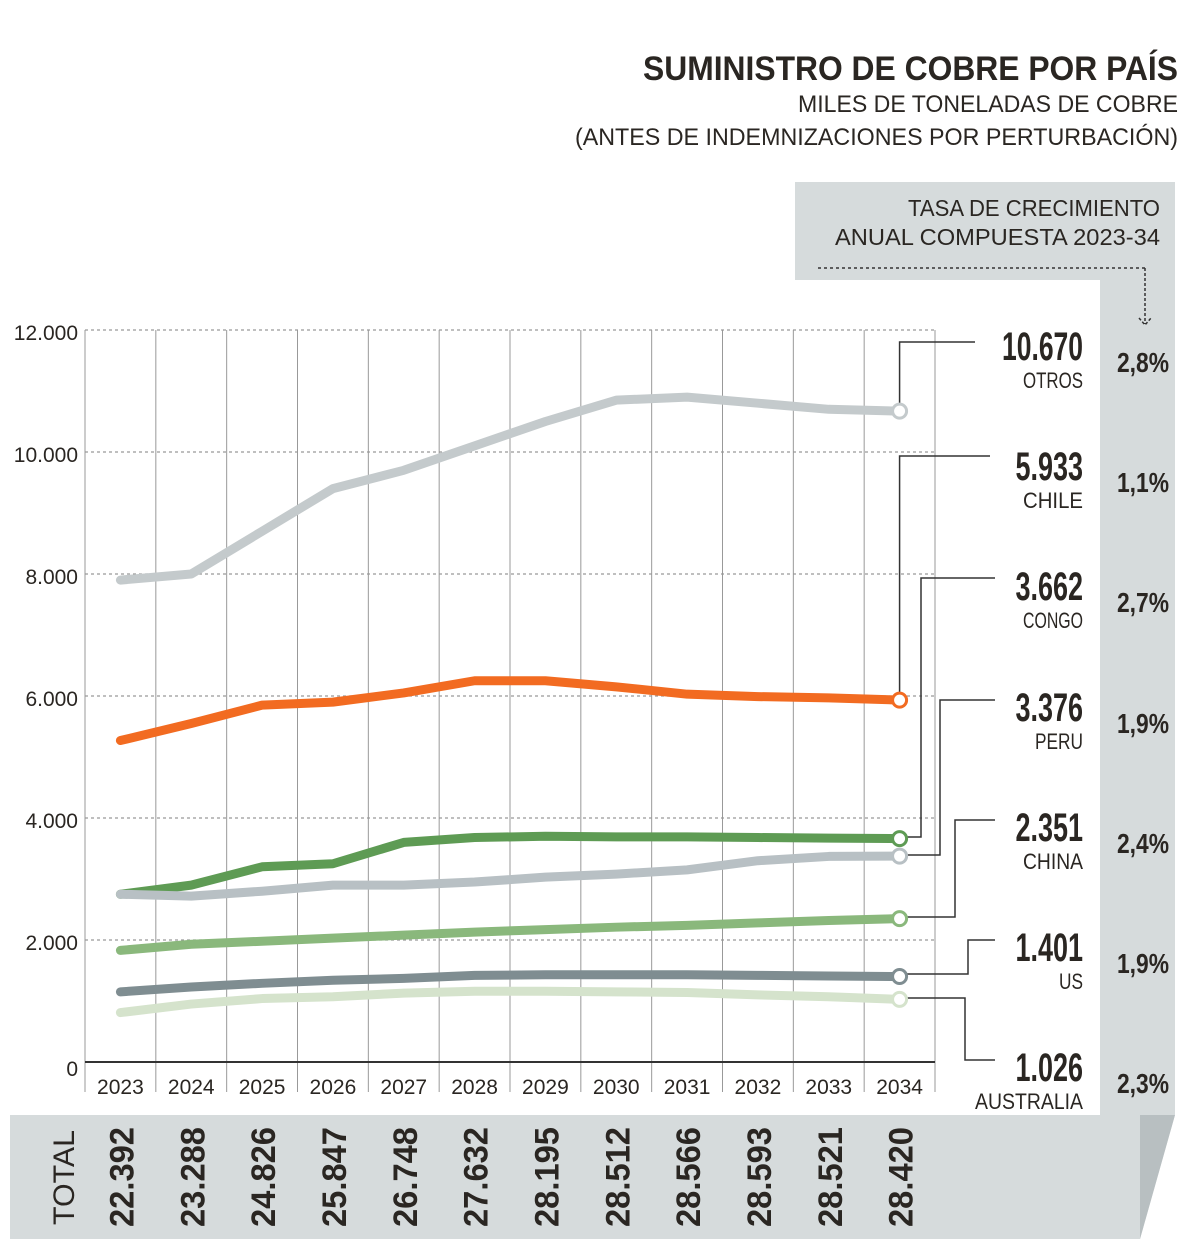 The height and width of the screenshot is (1239, 1200). I want to click on series-name: CHINA, so click(1053, 861).